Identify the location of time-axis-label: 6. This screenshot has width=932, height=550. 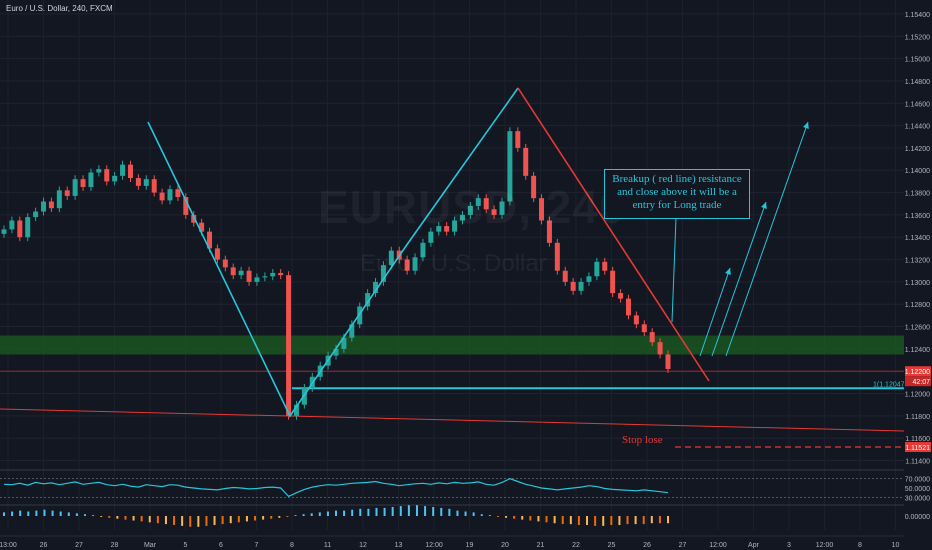
(221, 545).